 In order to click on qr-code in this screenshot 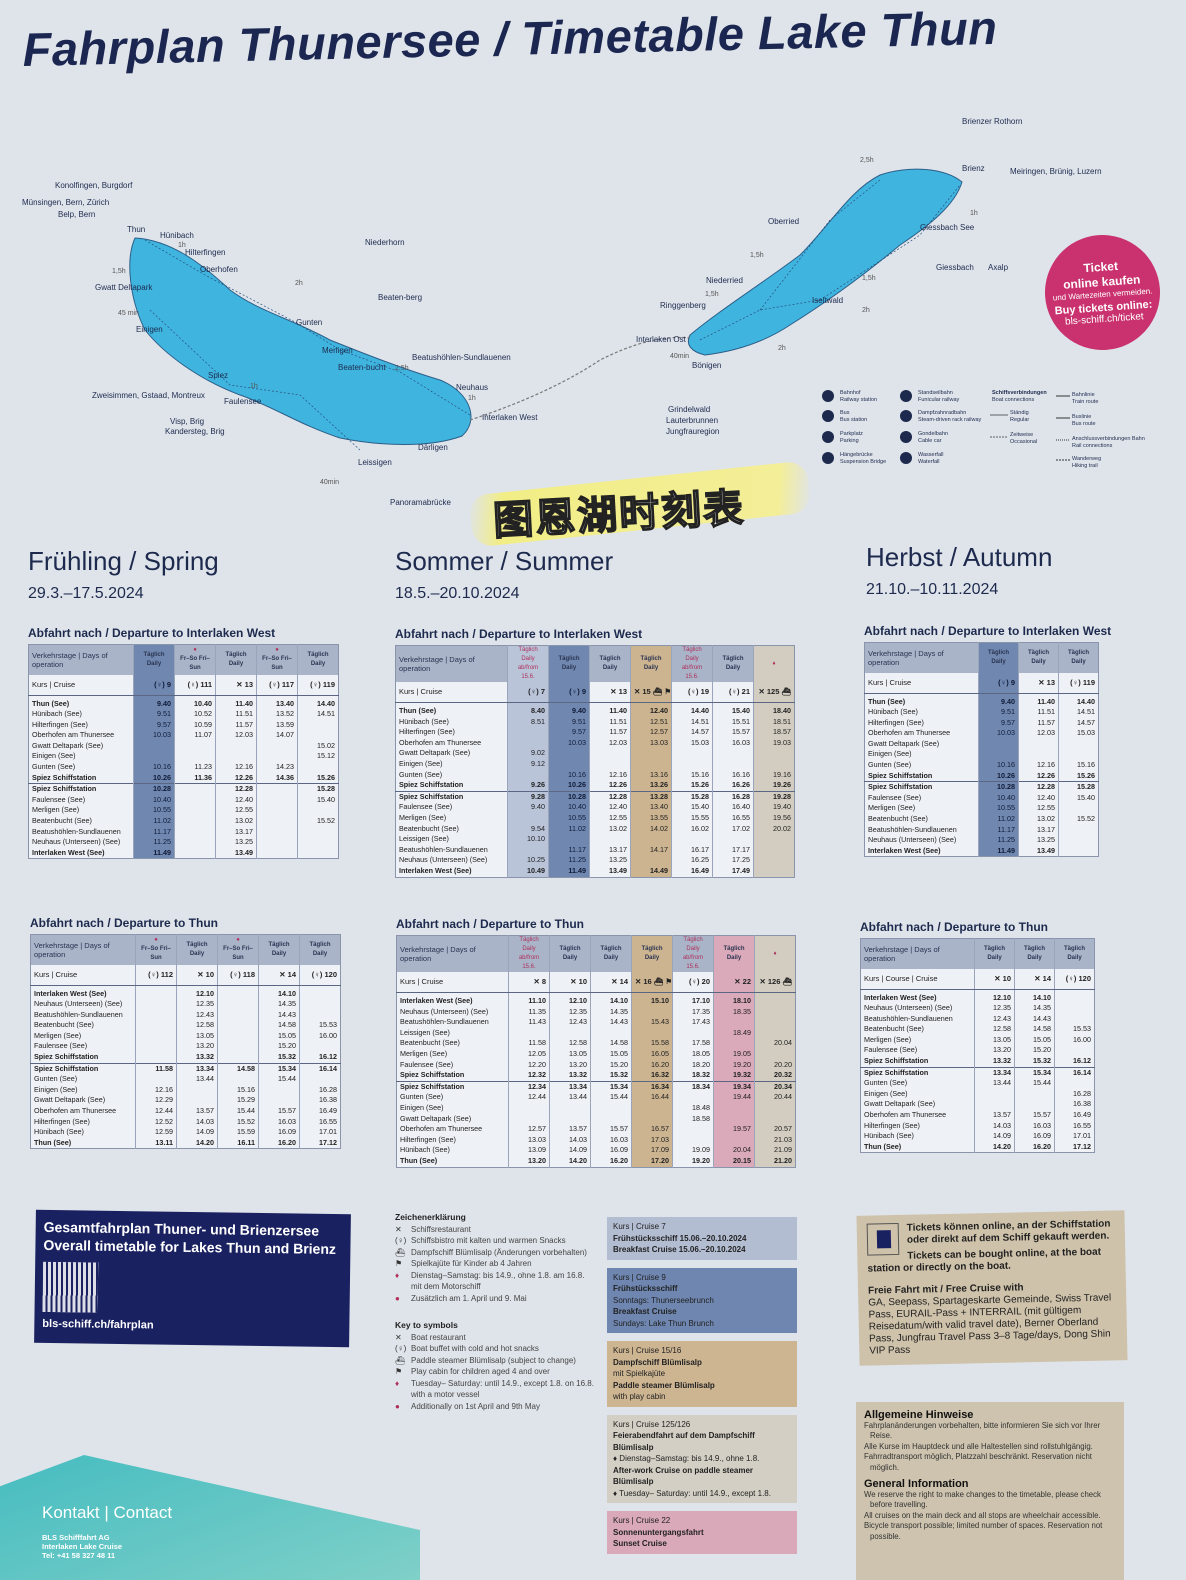, I will do `click(70, 1287)`.